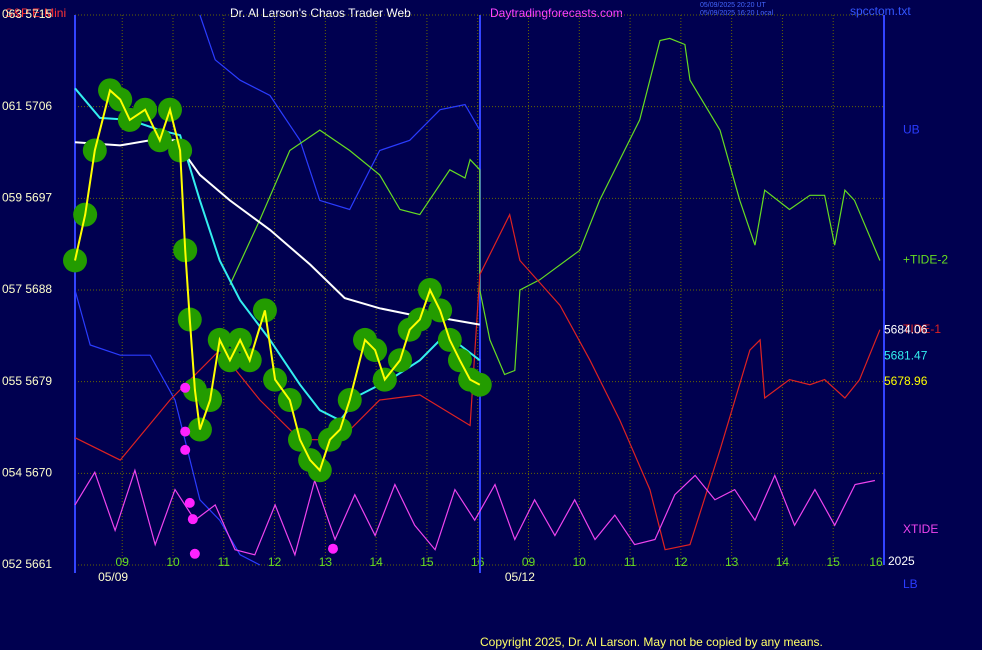 This screenshot has height=650, width=982. What do you see at coordinates (920, 529) in the screenshot?
I see `legend-label: XTIDE` at bounding box center [920, 529].